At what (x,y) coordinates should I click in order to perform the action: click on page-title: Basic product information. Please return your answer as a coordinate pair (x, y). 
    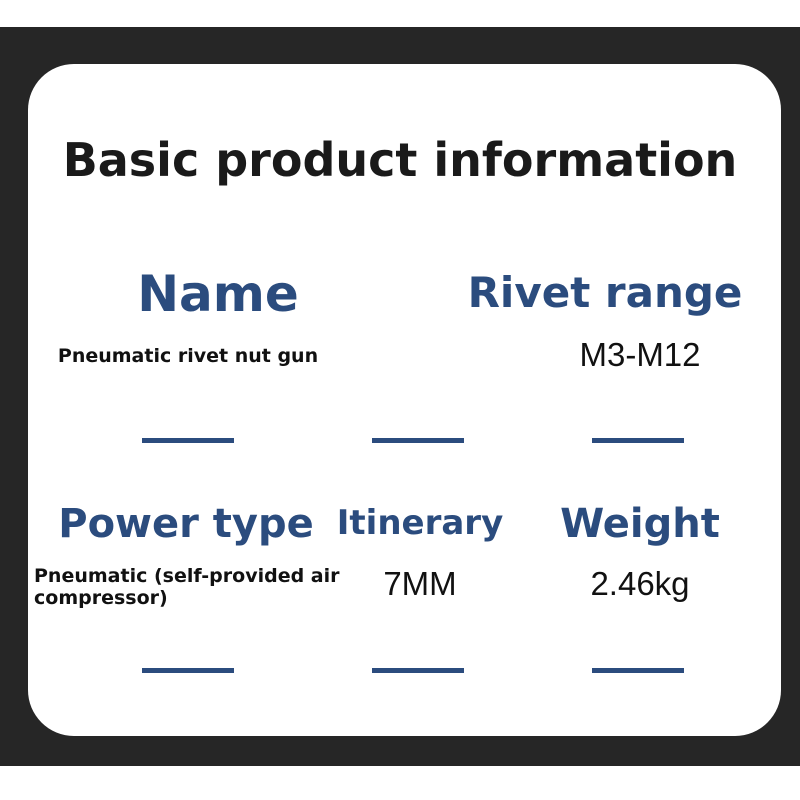
    Looking at the image, I should click on (400, 160).